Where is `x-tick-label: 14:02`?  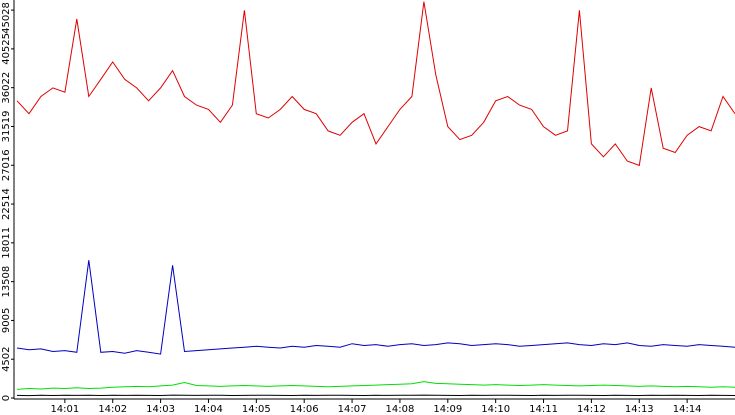
x-tick-label: 14:02 is located at coordinates (112, 409).